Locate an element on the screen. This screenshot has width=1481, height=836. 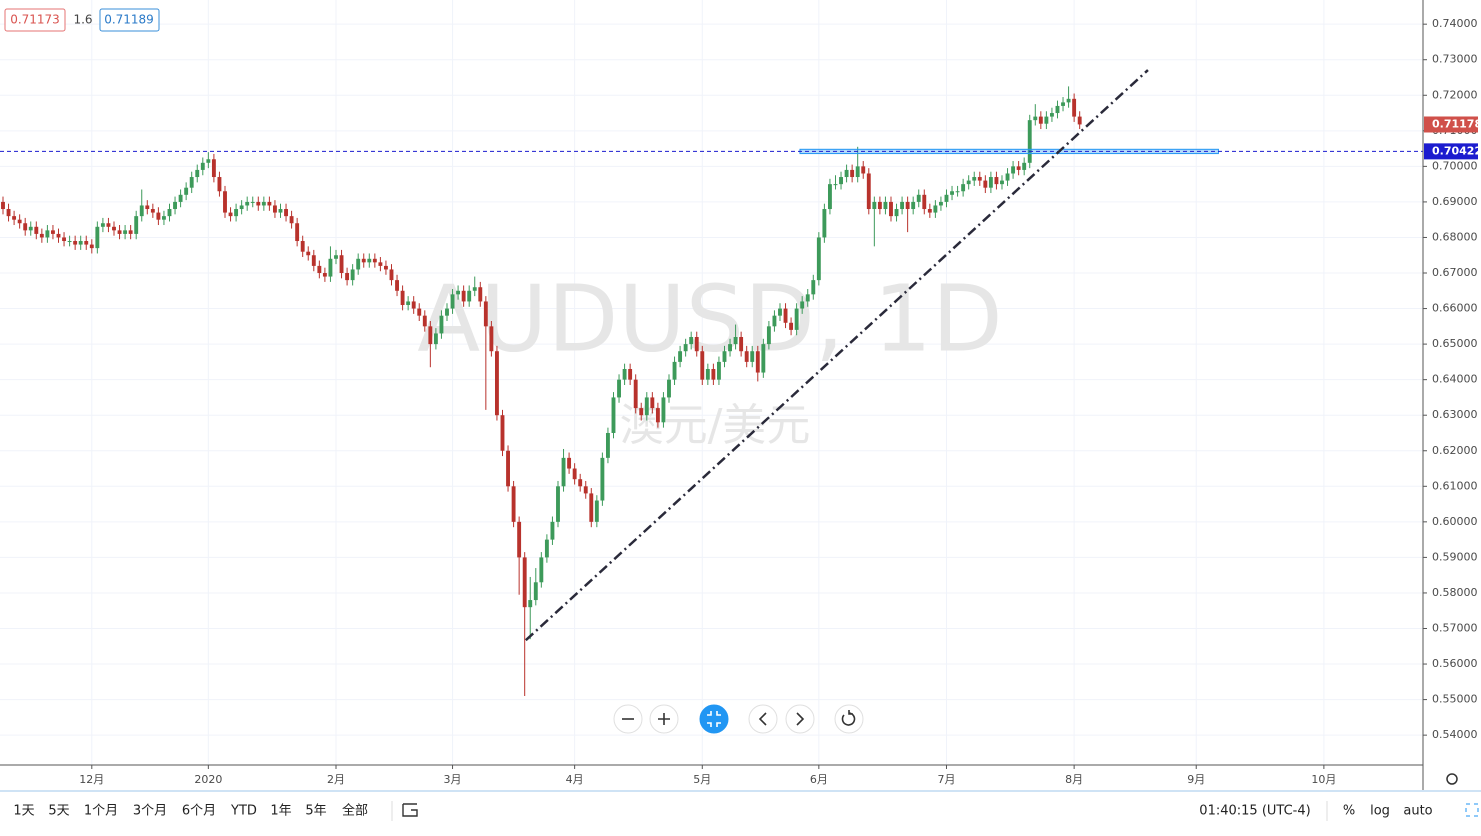
range-button: 1个月 is located at coordinates (101, 811).